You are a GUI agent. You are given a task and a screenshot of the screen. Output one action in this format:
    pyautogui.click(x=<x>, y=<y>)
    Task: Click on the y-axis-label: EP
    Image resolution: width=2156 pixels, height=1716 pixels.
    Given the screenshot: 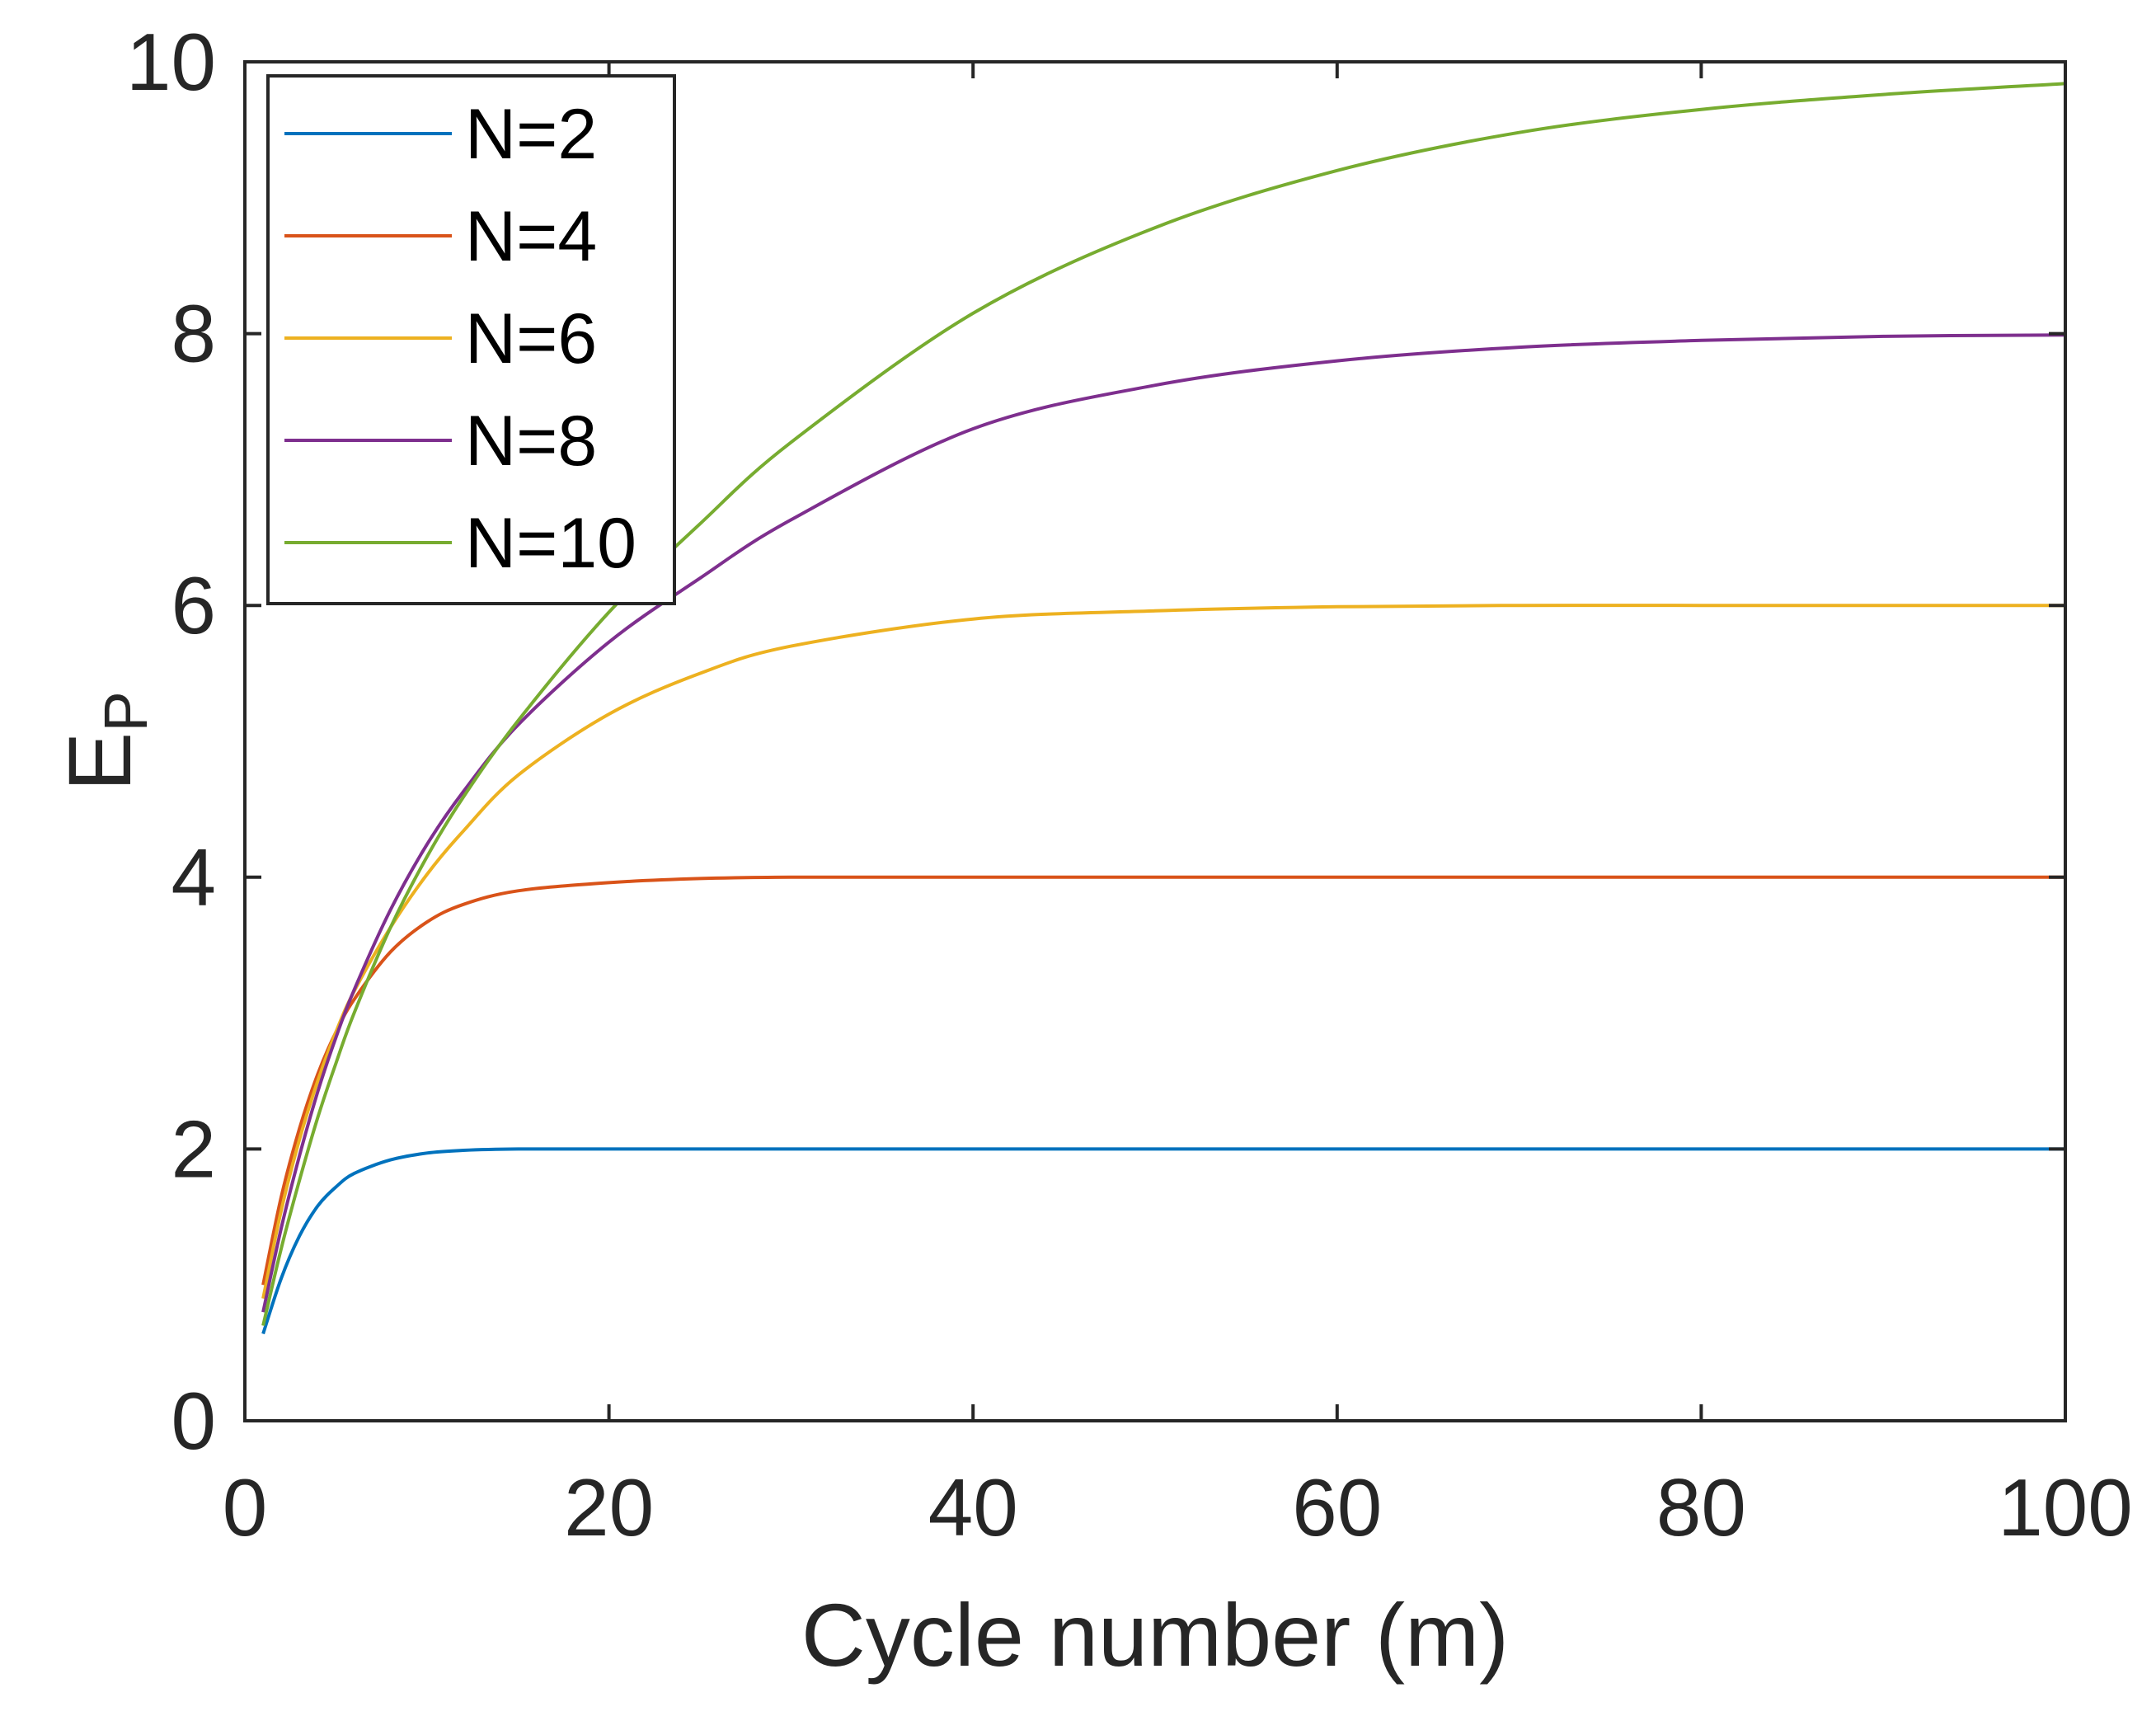 What is the action you would take?
    pyautogui.click(x=104, y=741)
    